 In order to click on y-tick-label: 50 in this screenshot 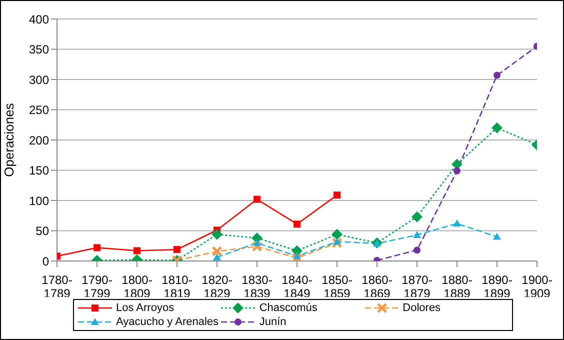, I will do `click(43, 231)`.